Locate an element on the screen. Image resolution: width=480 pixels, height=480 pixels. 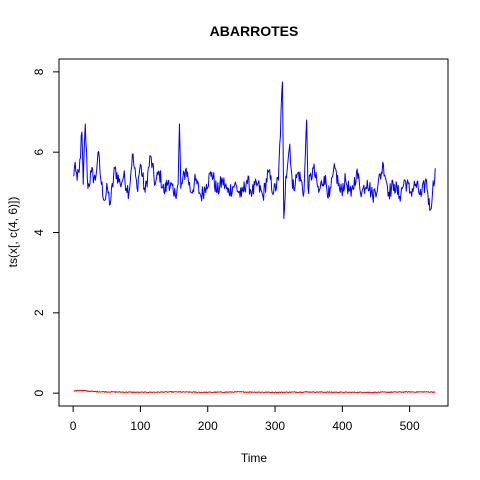
y-tick-label: 2 is located at coordinates (39, 312).